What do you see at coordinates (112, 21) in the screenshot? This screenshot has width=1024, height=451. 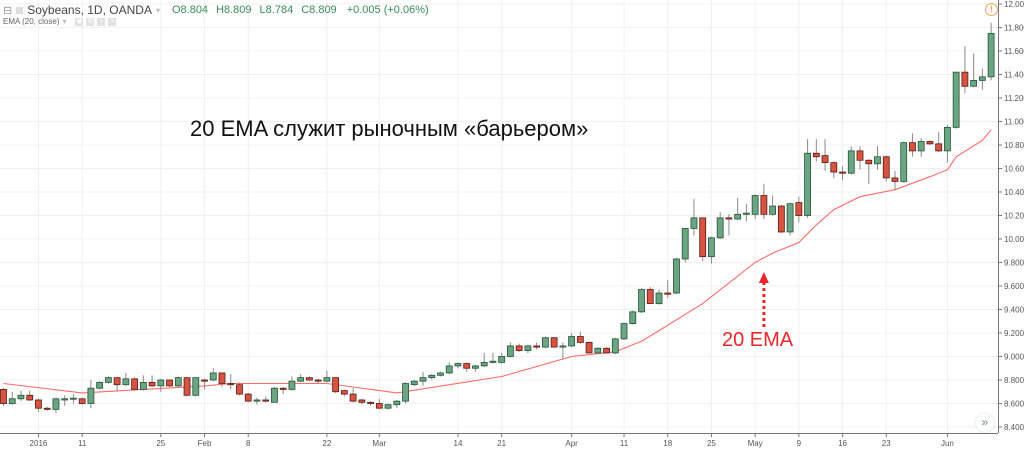 I see `close-icon: ×` at bounding box center [112, 21].